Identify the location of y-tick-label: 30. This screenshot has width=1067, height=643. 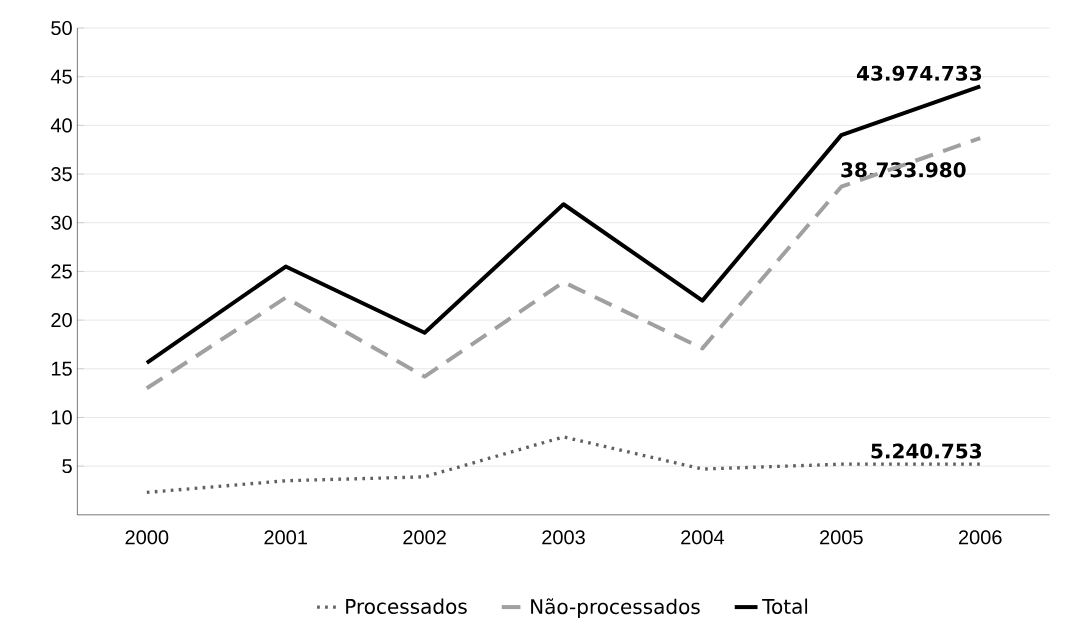
(61, 222).